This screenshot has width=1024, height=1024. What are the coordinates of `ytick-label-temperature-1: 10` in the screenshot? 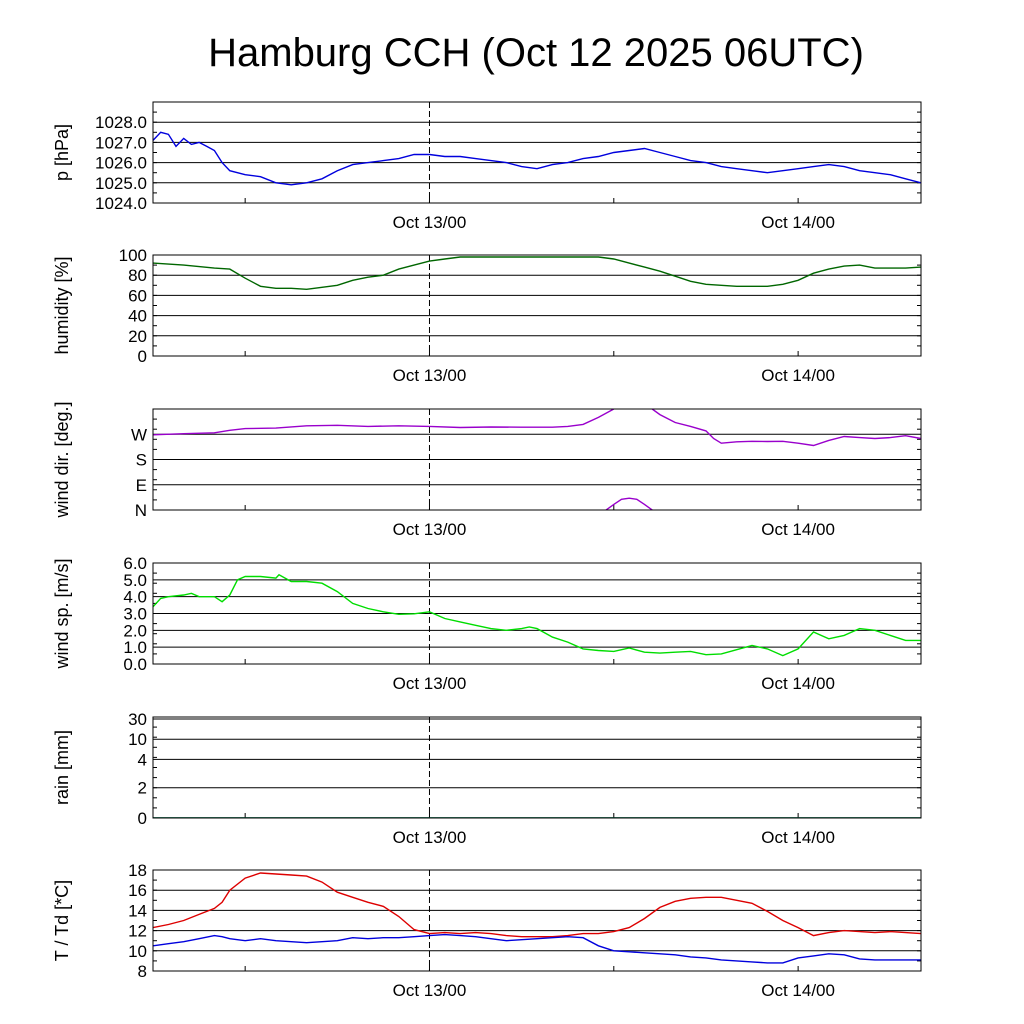 It's located at (137, 951).